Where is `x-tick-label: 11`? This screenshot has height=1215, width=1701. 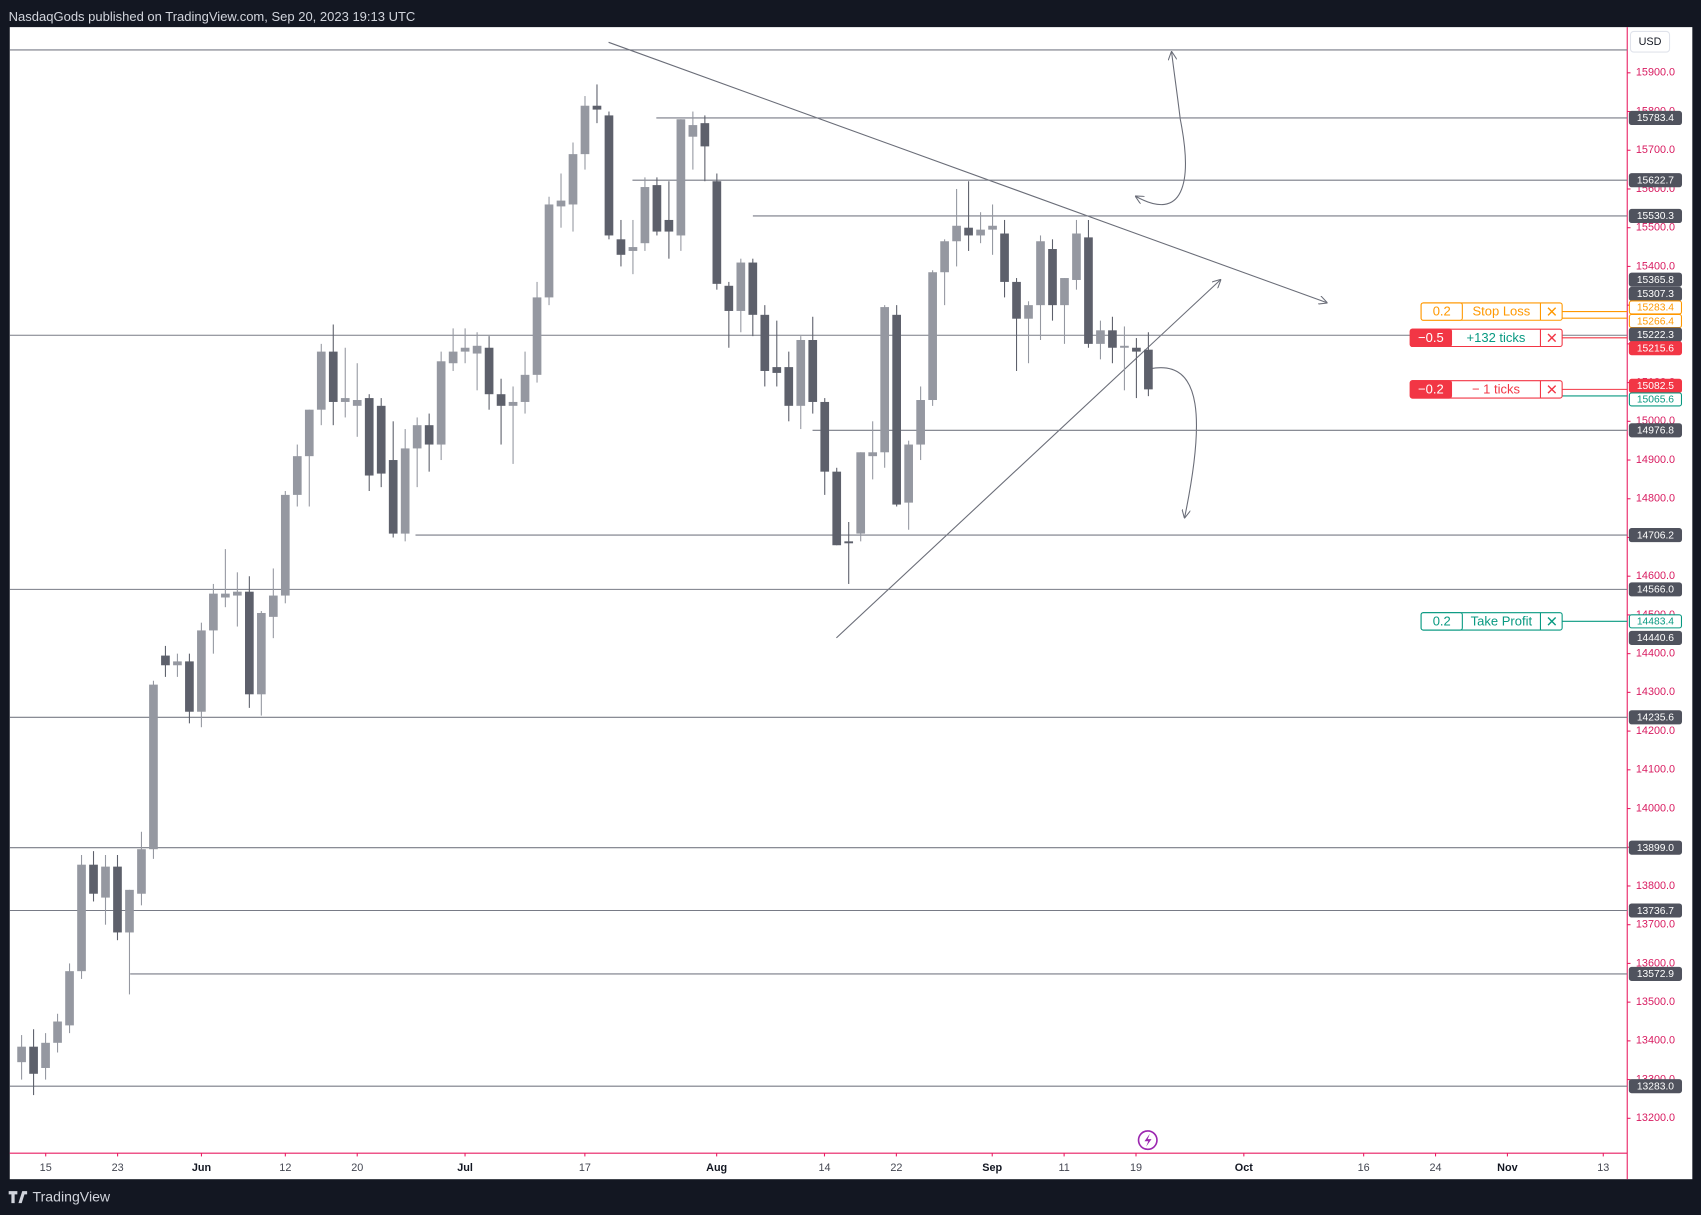
x-tick-label: 11 is located at coordinates (1063, 1168).